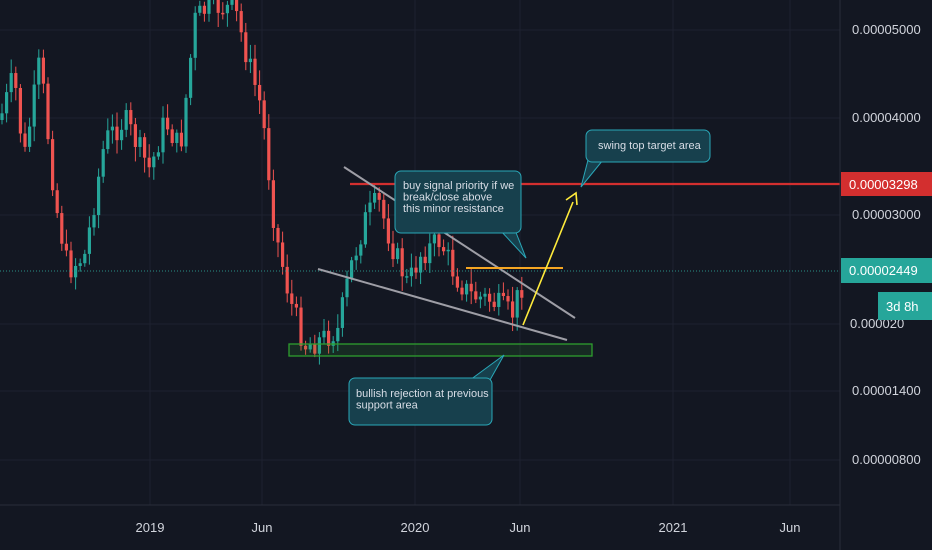 This screenshot has height=550, width=932. I want to click on support-zone, so click(440, 350).